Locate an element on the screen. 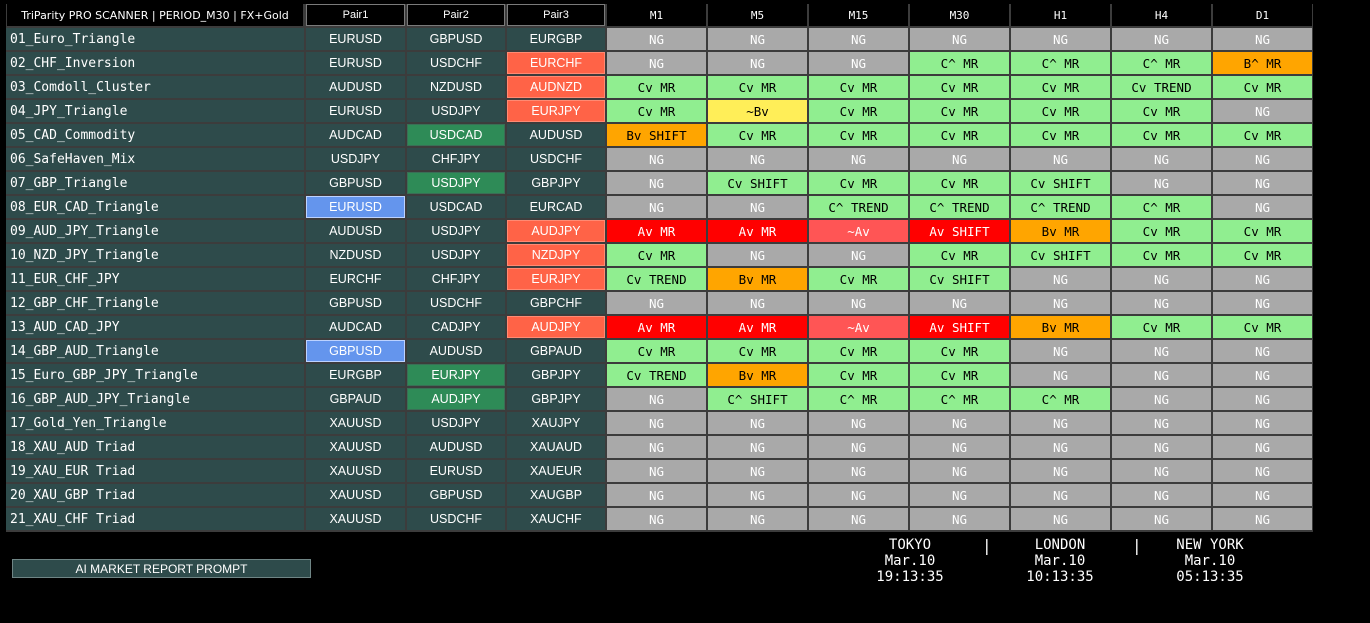  signal-cell-m30: C^ MR is located at coordinates (959, 399).